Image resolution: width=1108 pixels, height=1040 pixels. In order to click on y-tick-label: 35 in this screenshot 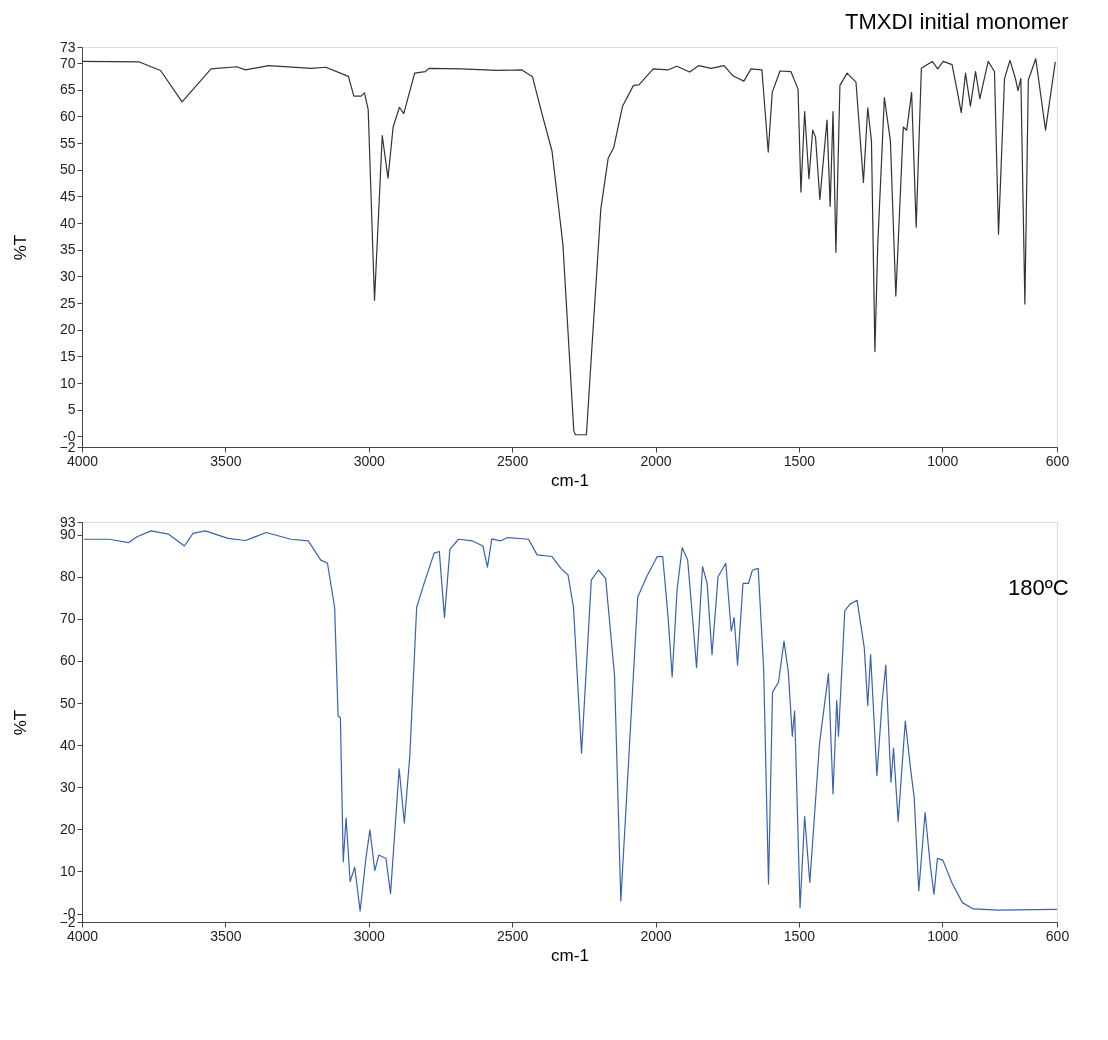, I will do `click(67, 249)`.